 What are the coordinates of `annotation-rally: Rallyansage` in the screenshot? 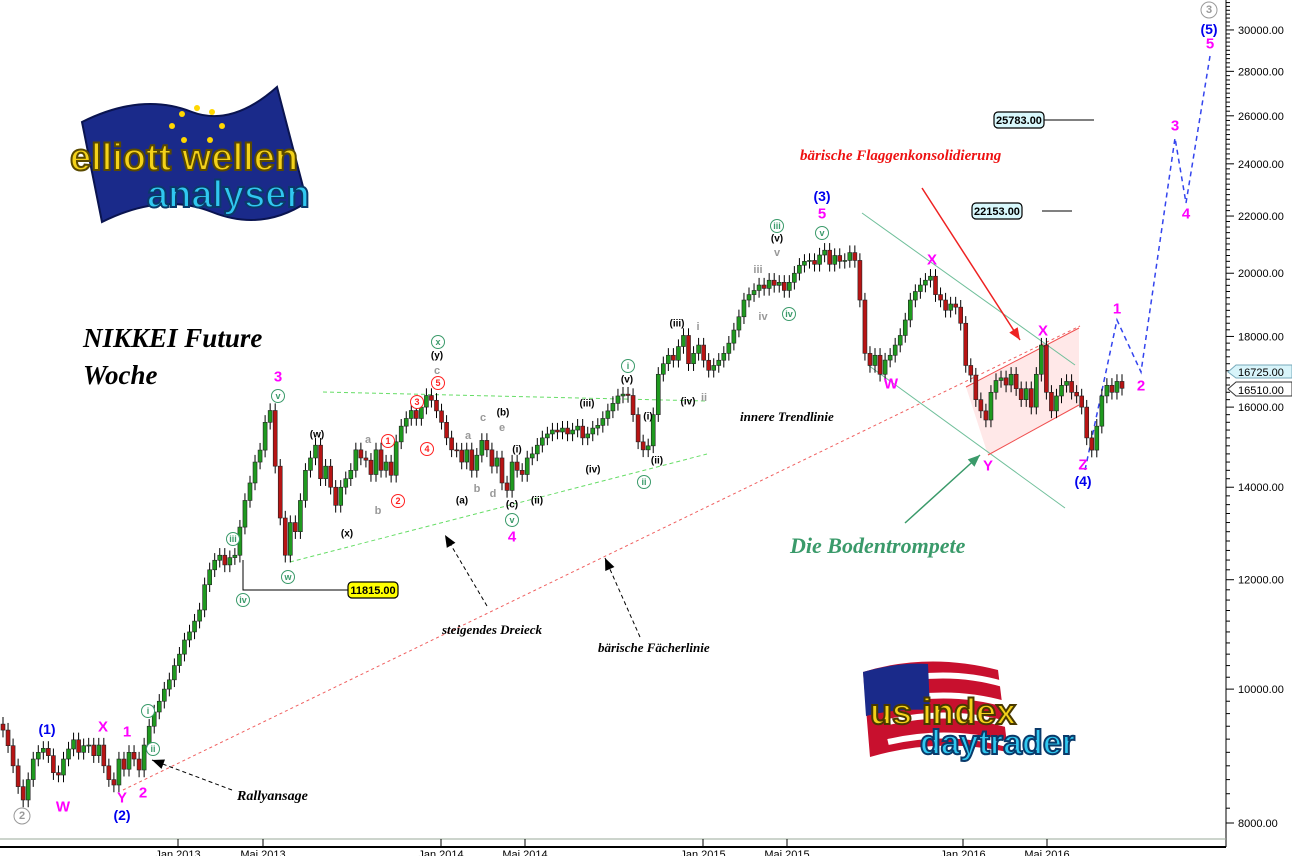 It's located at (272, 796).